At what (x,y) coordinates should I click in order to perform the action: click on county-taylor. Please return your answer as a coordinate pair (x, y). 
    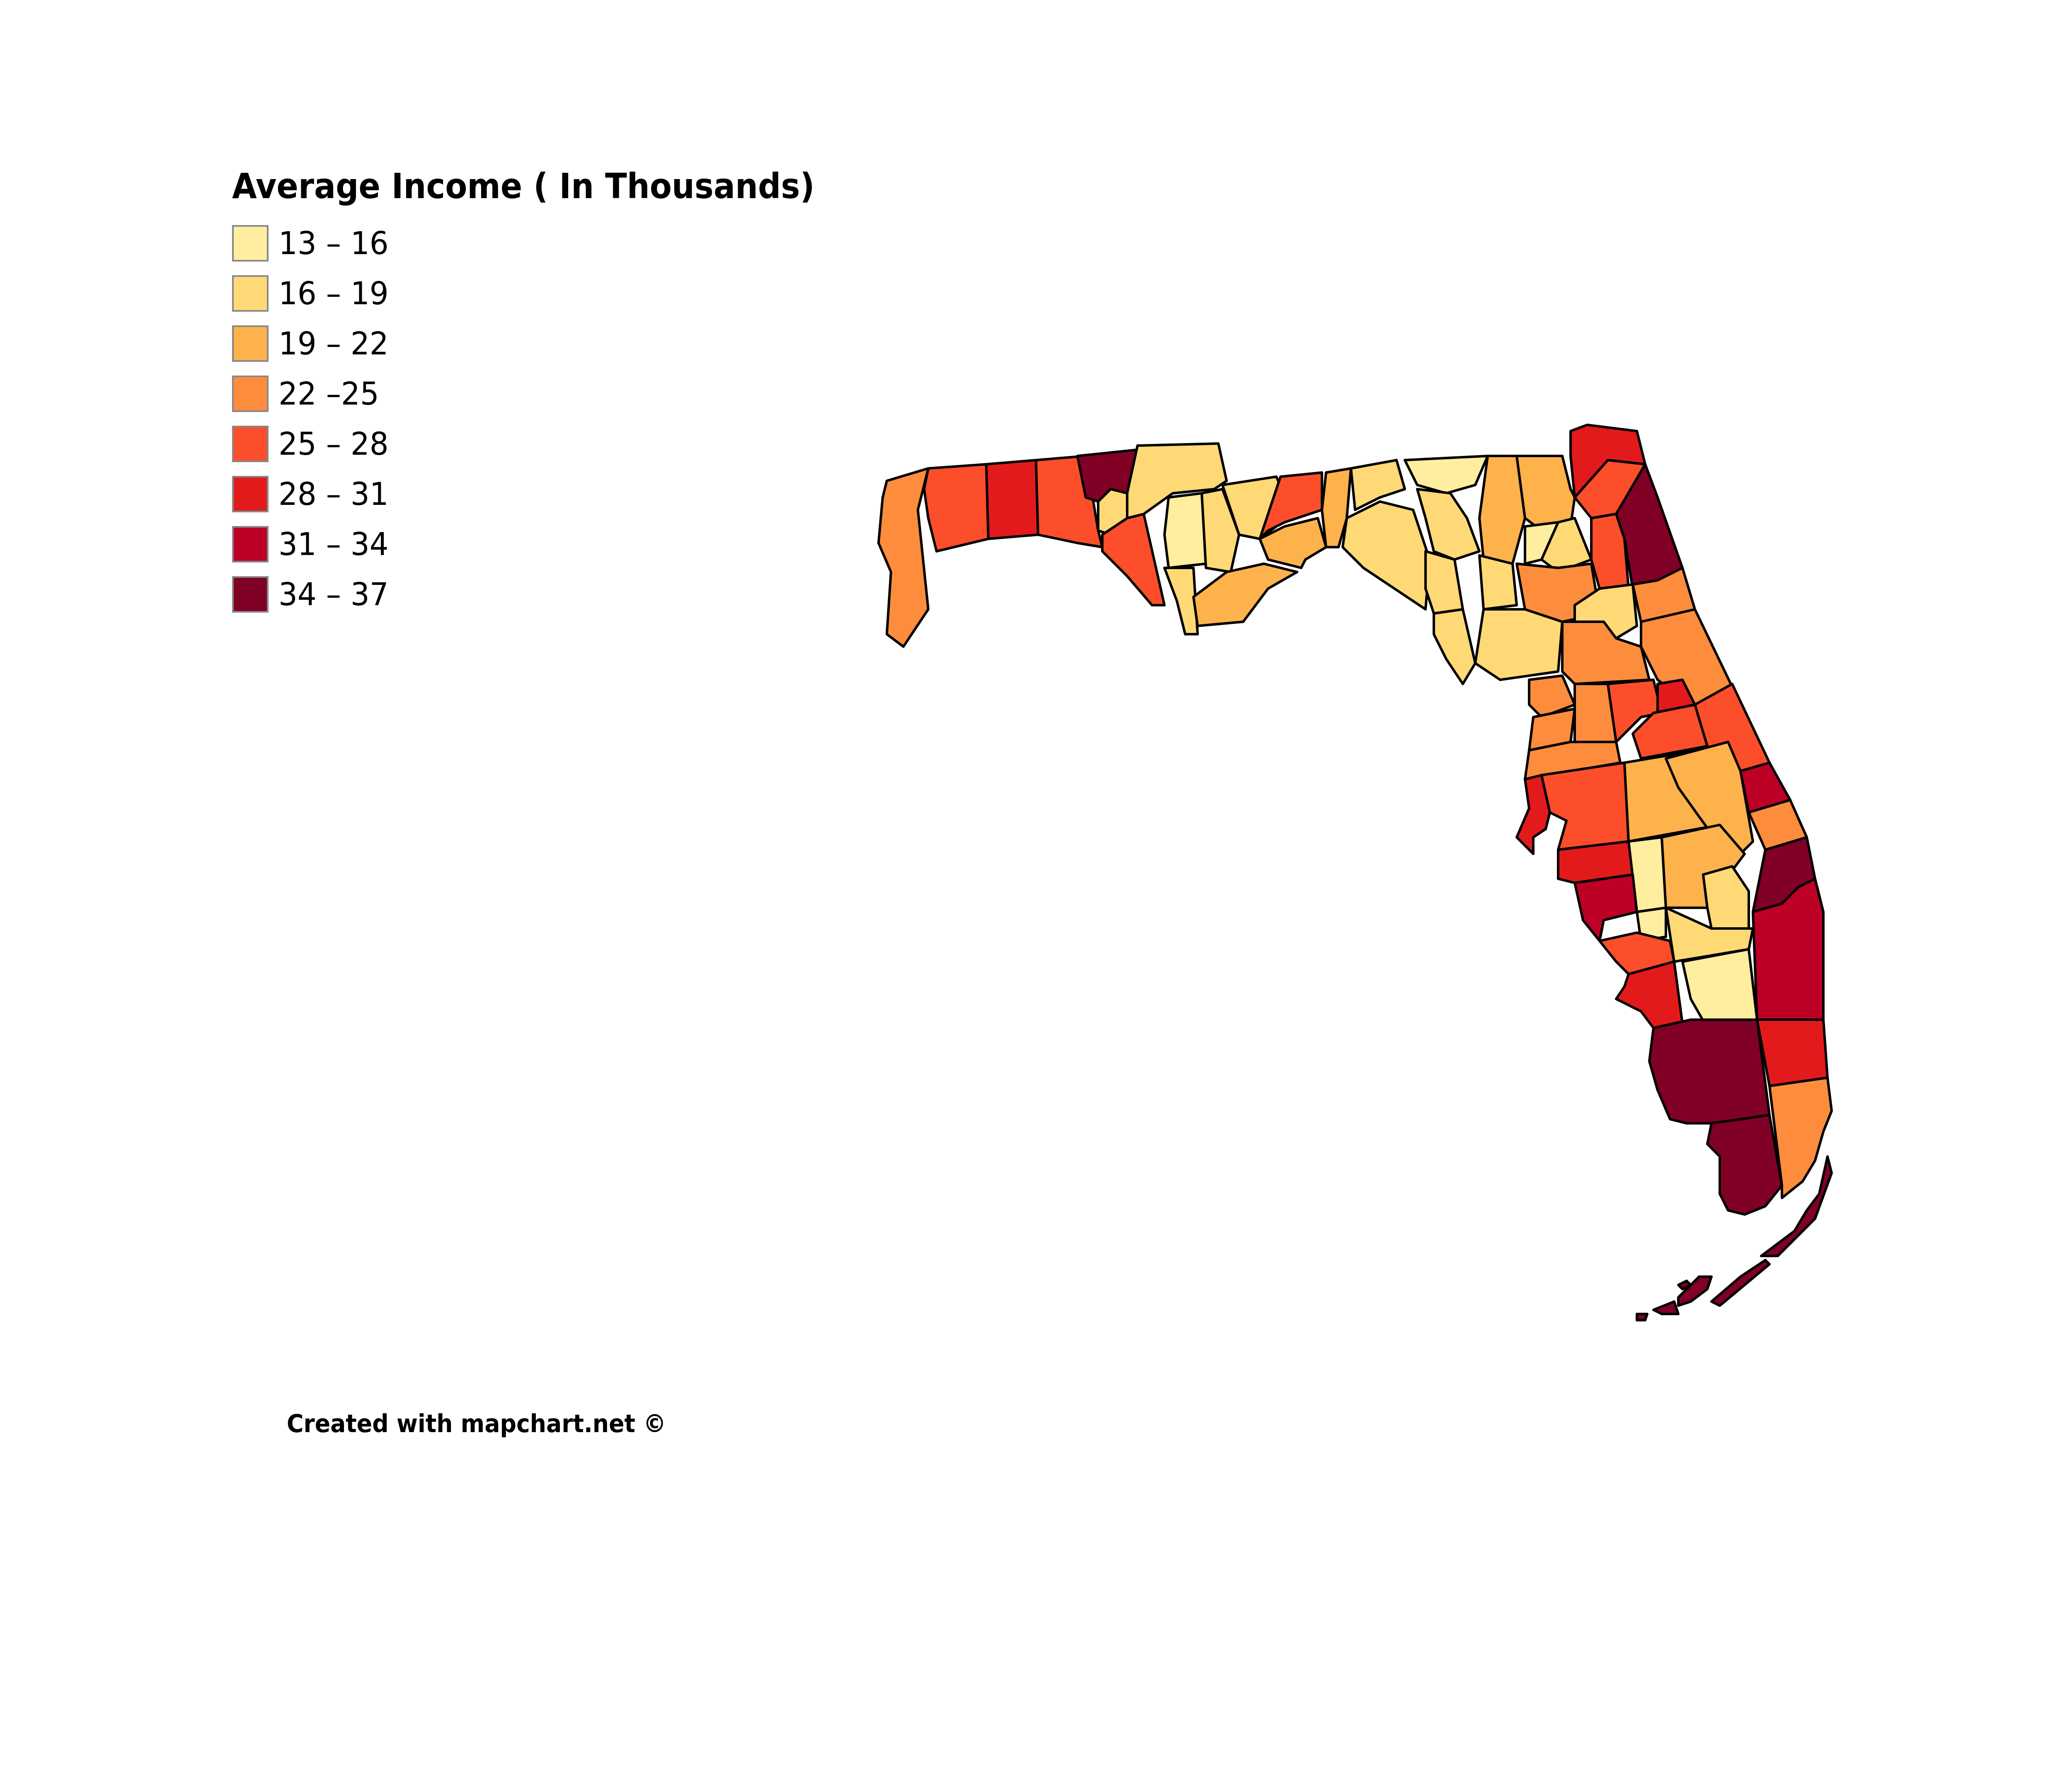
    Looking at the image, I should click on (1386, 555).